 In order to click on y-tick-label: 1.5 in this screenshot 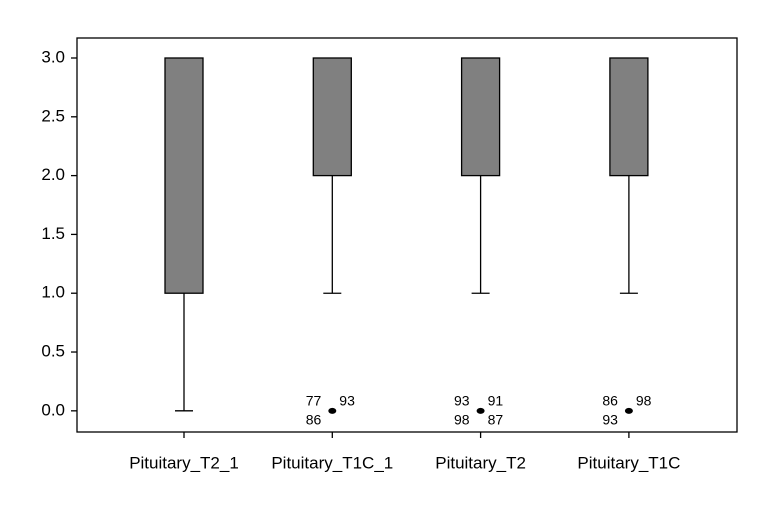, I will do `click(53, 233)`.